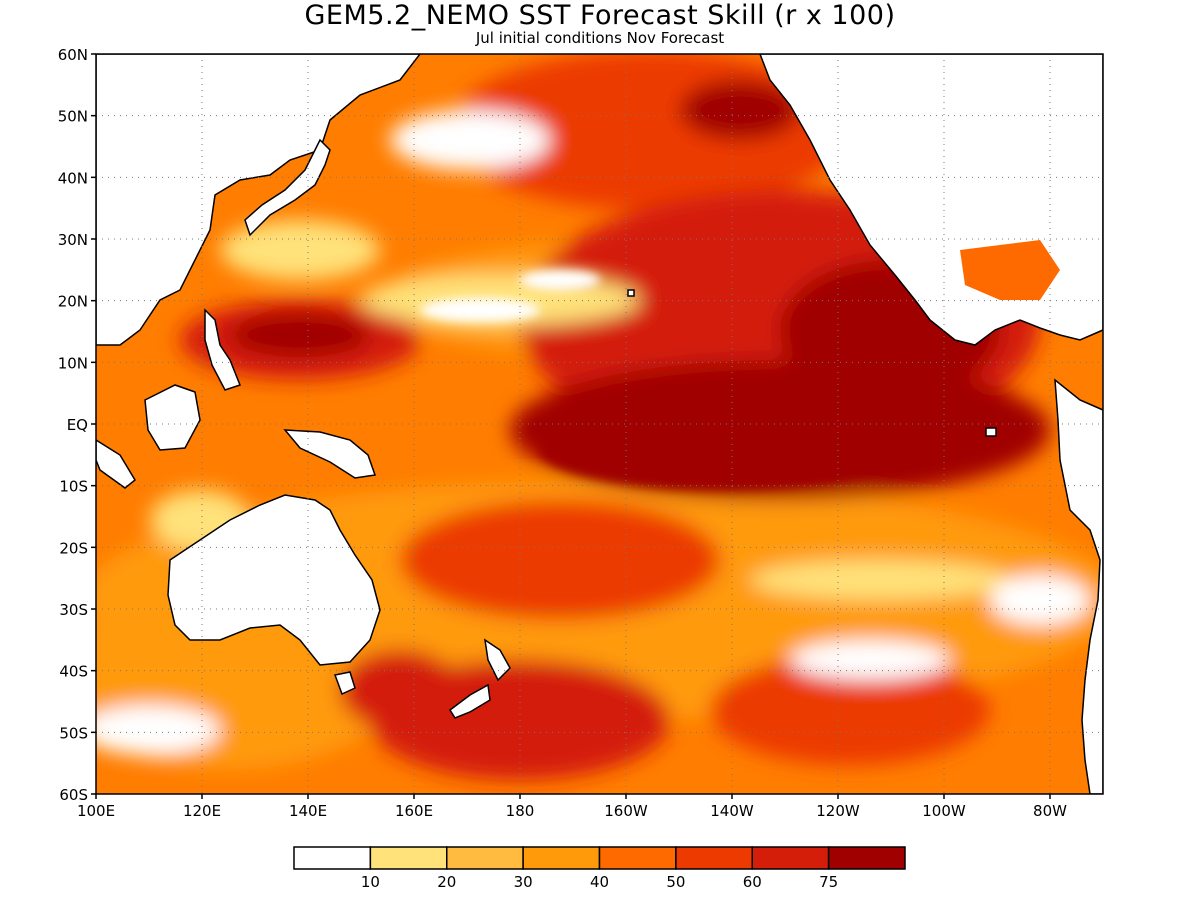  Describe the element at coordinates (752, 882) in the screenshot. I see `colorbar-label: 60` at that location.